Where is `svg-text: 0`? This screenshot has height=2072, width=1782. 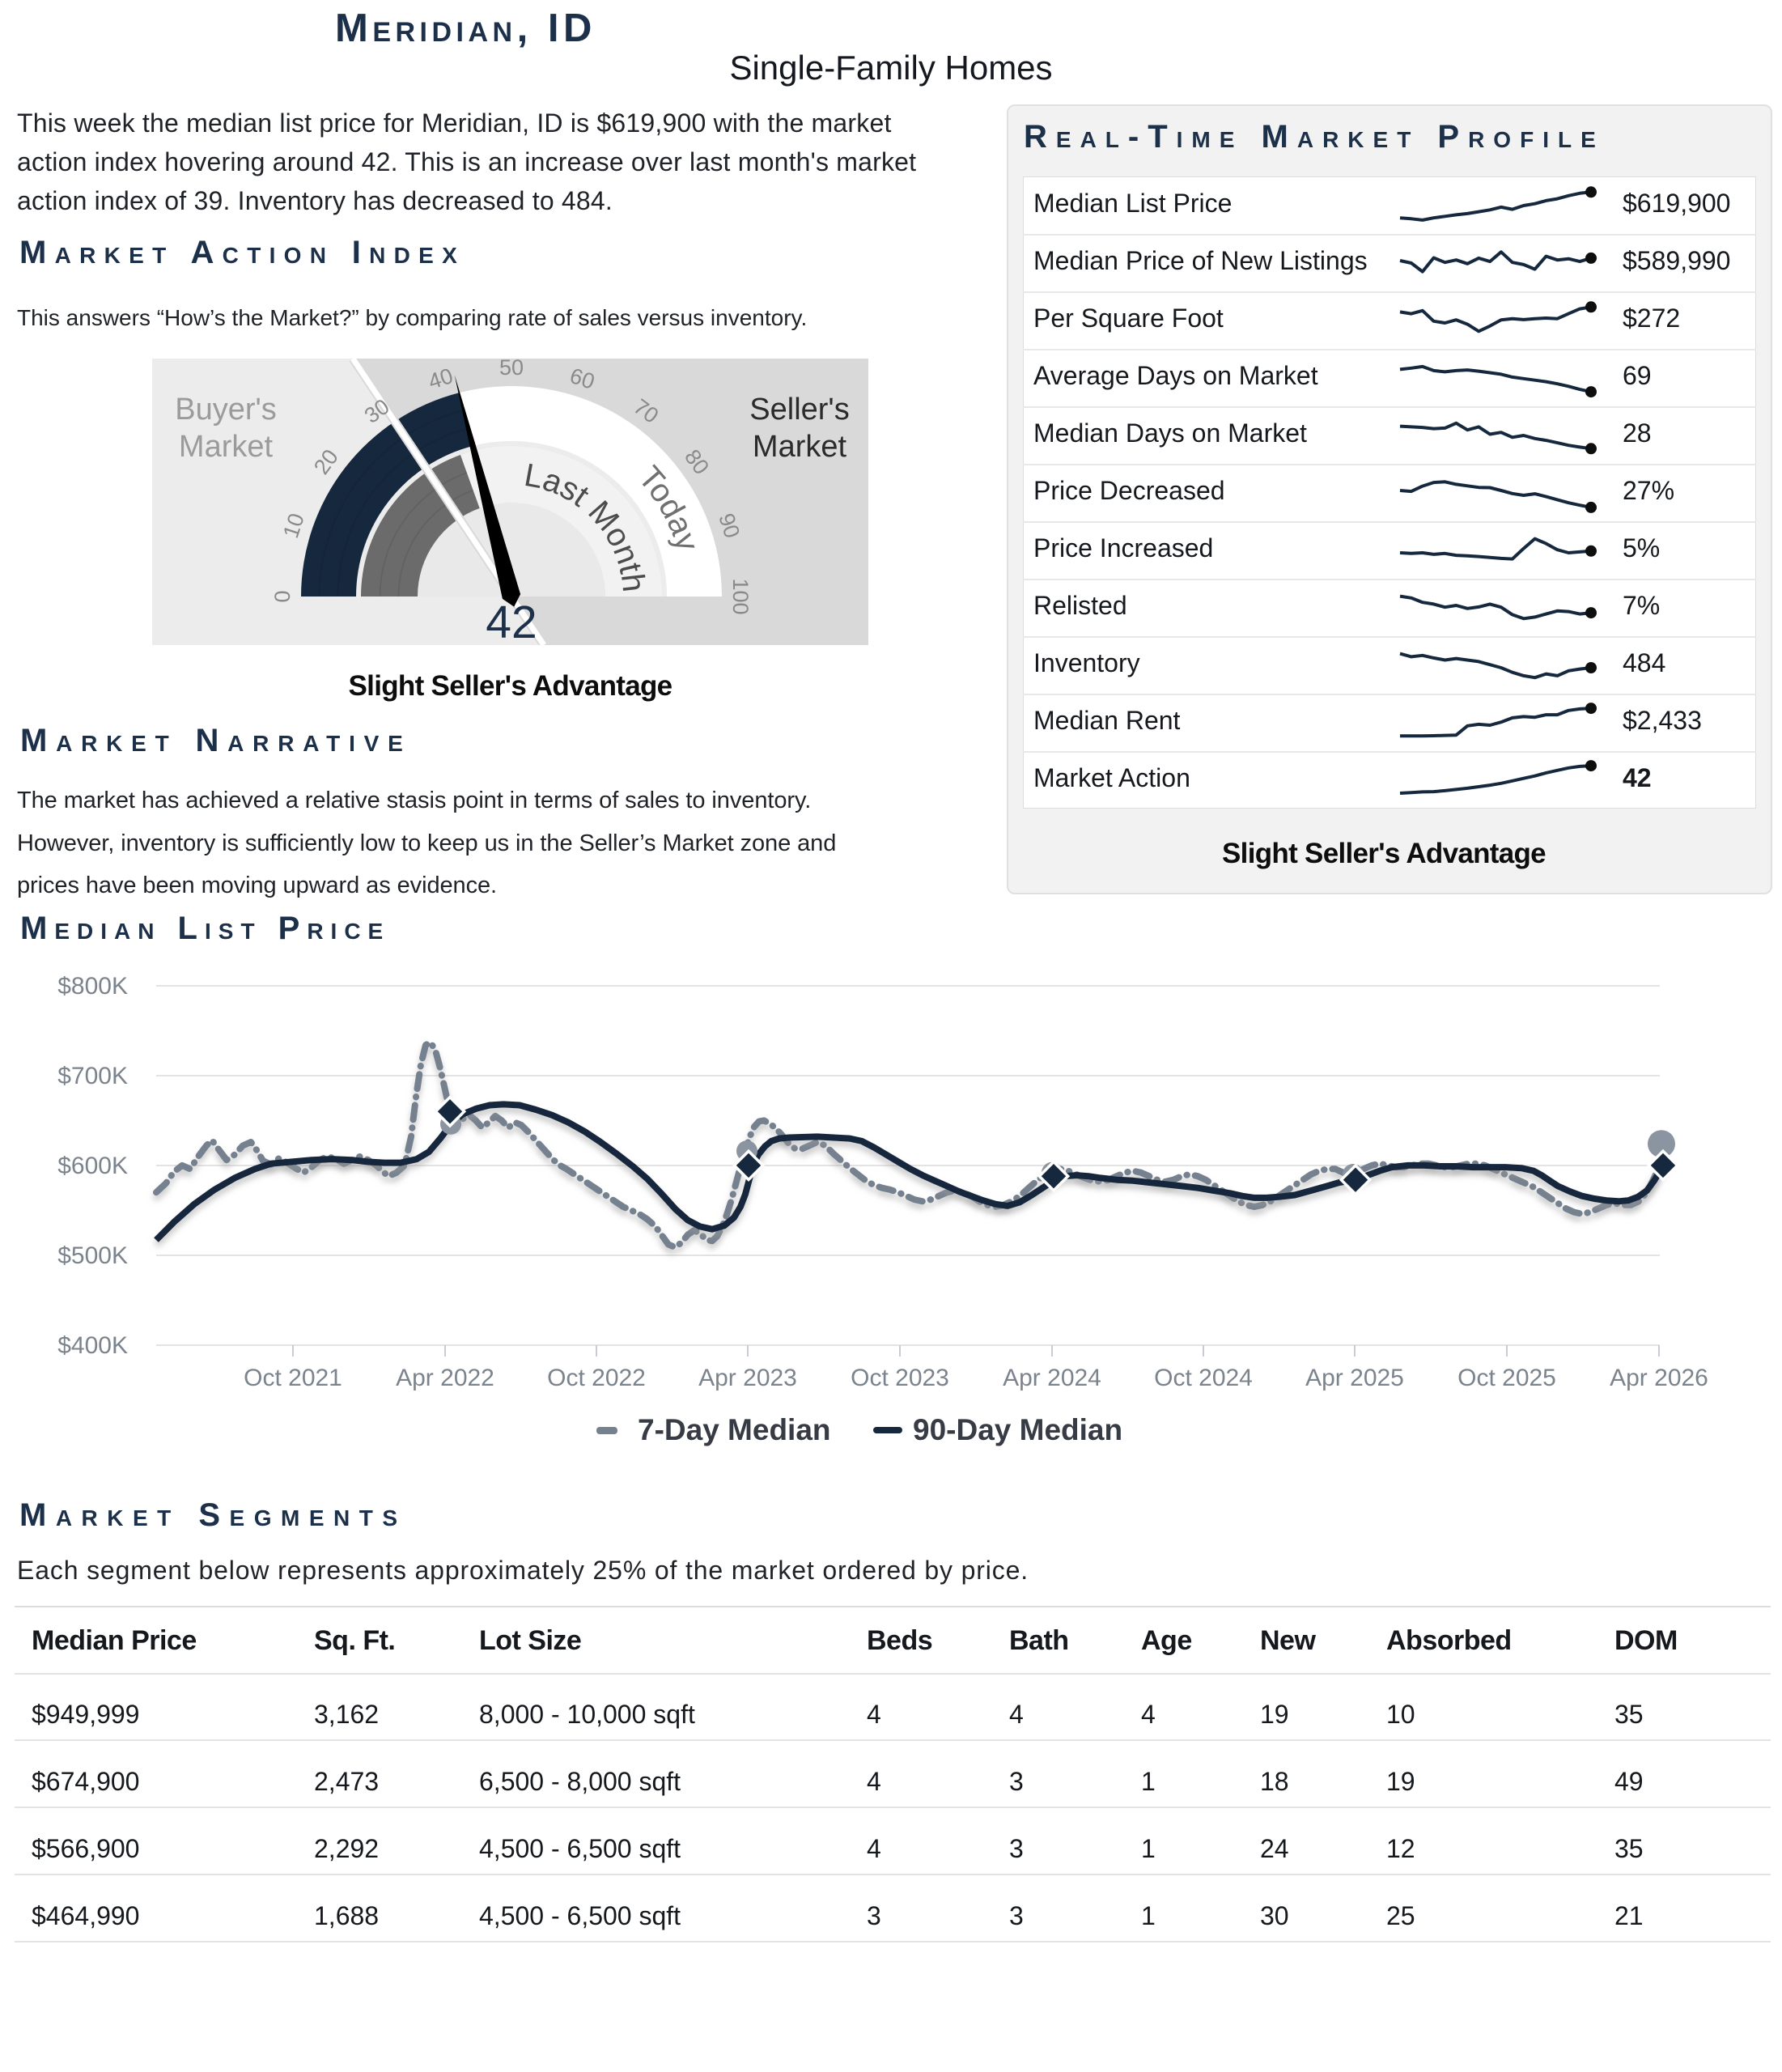 svg-text: 0 is located at coordinates (282, 596).